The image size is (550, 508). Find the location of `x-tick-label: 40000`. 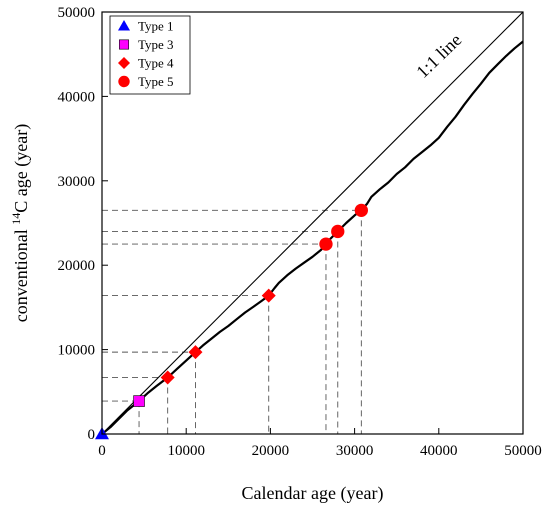

x-tick-label: 40000 is located at coordinates (439, 451).